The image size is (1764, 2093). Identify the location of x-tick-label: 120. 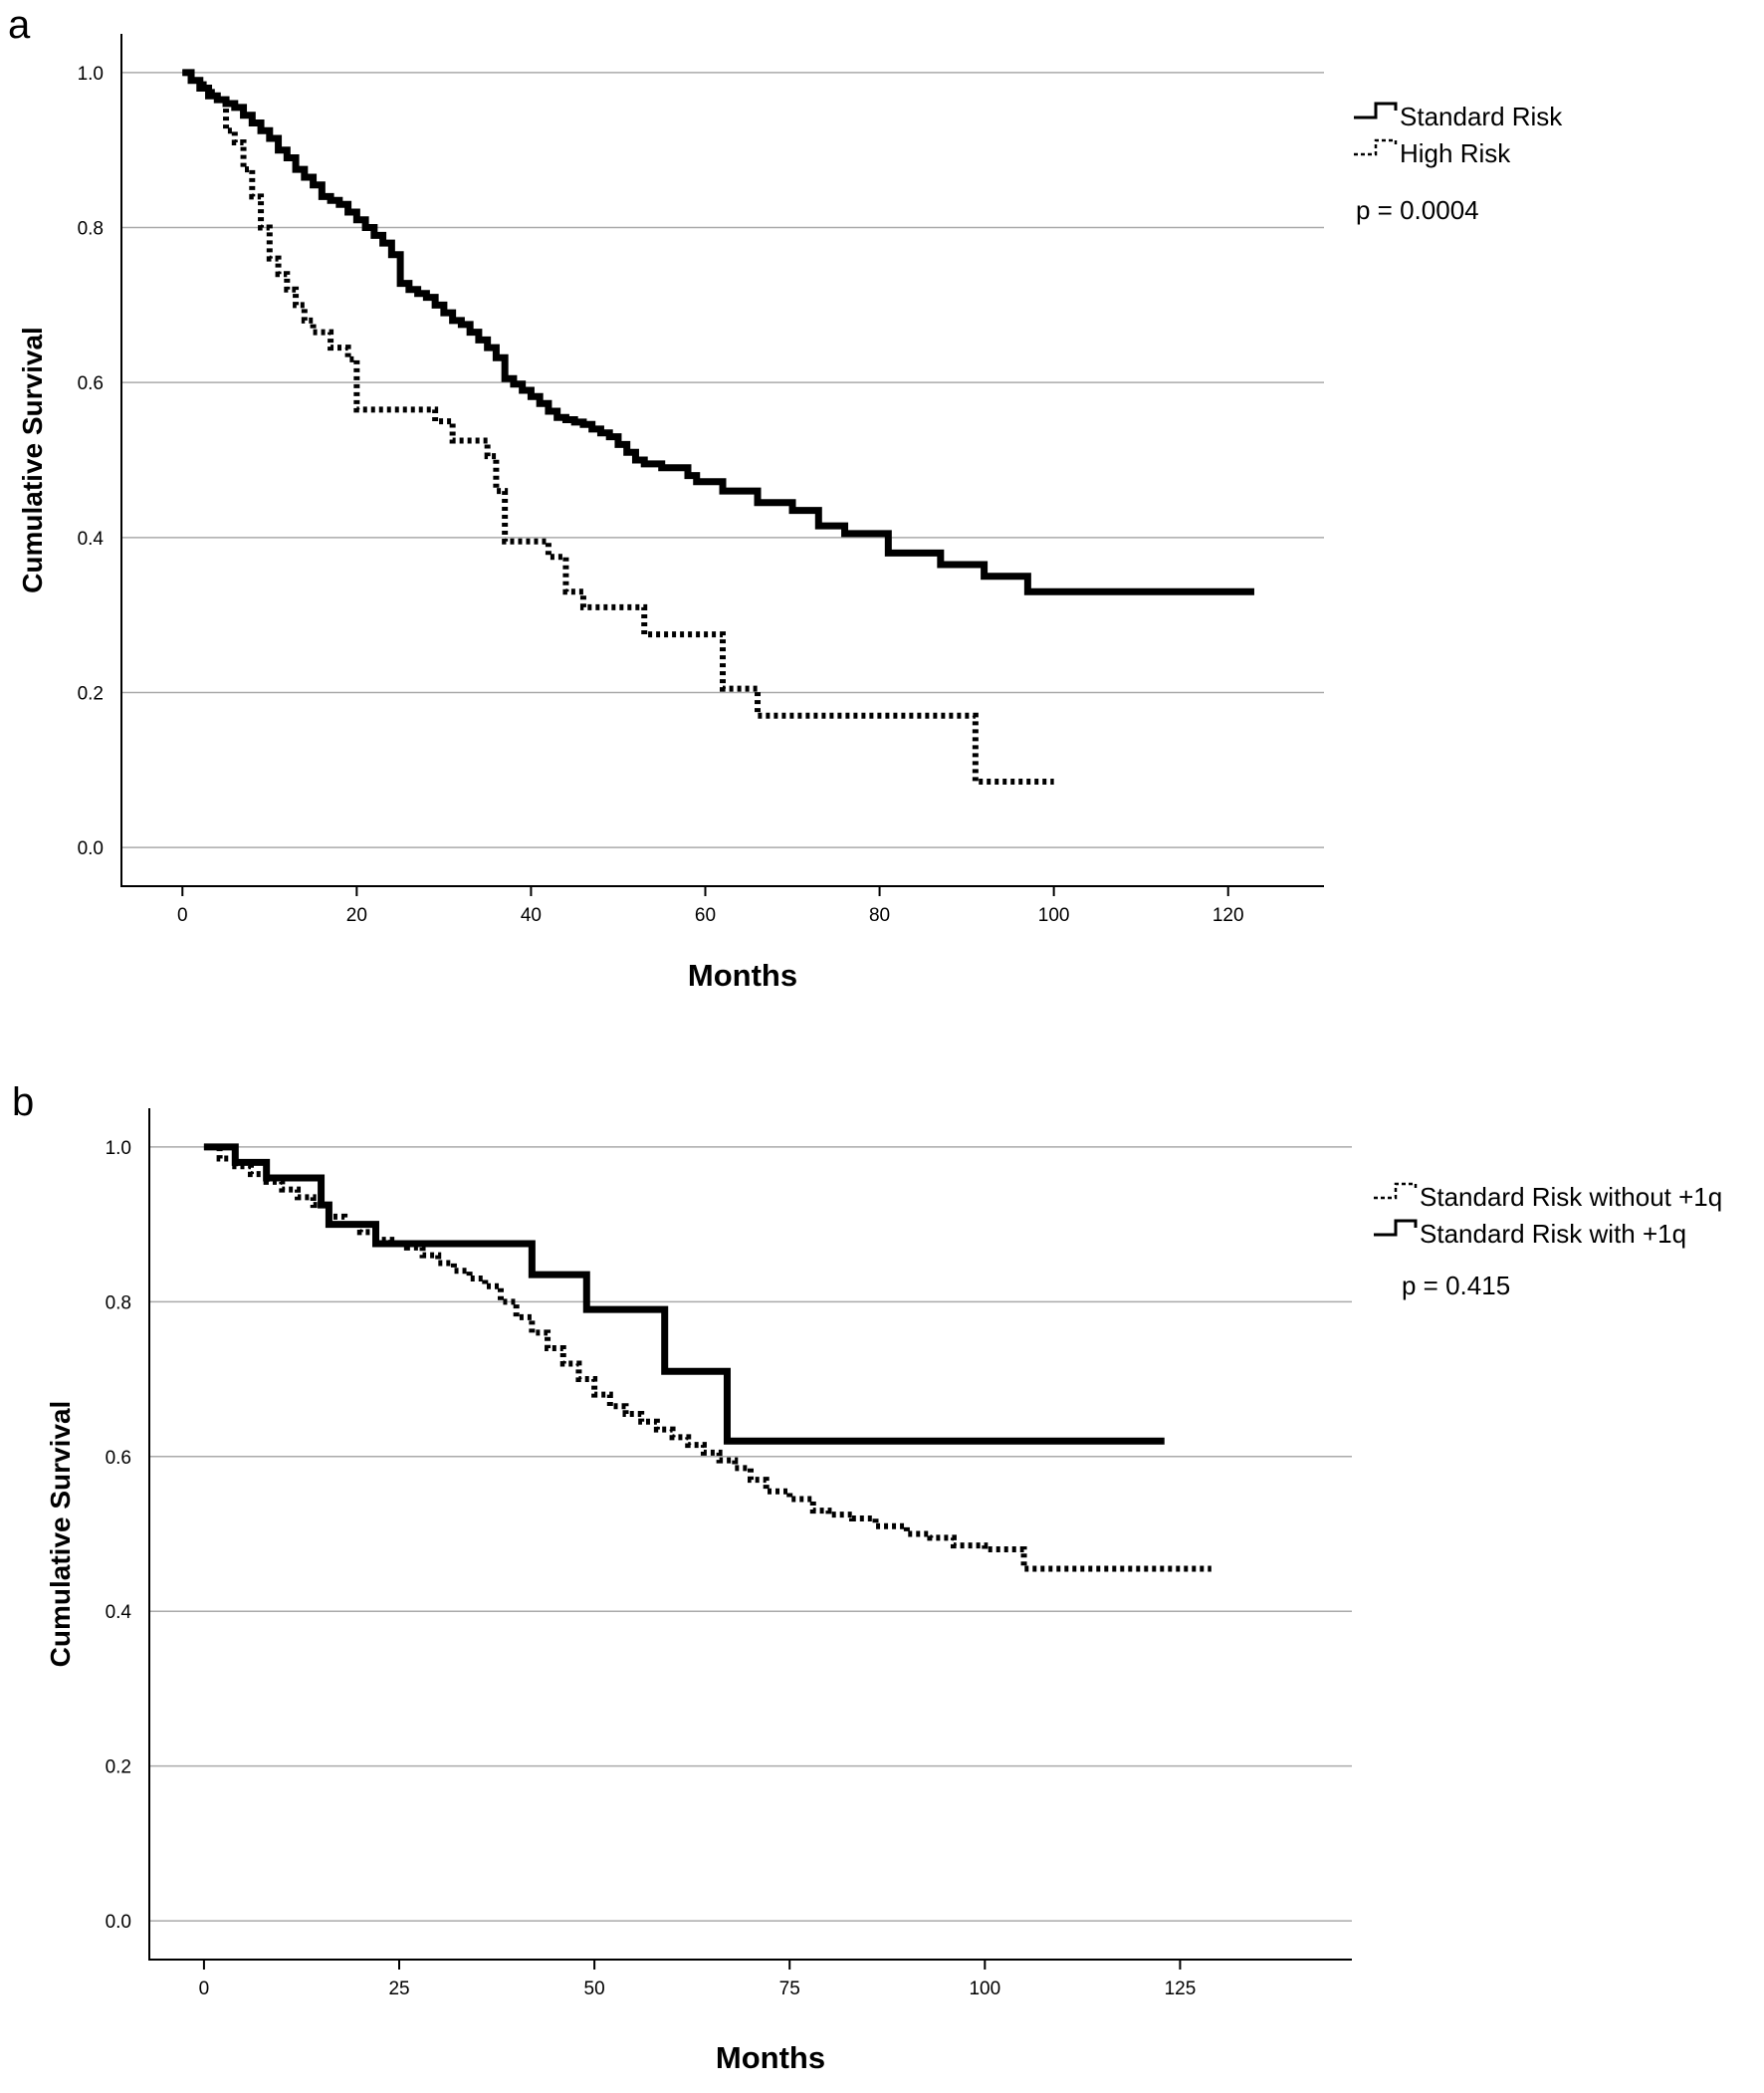
(1228, 915).